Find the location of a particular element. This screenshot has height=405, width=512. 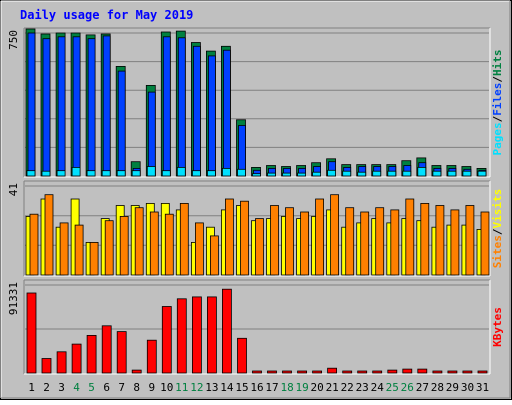

day-label: 16 is located at coordinates (256, 387).